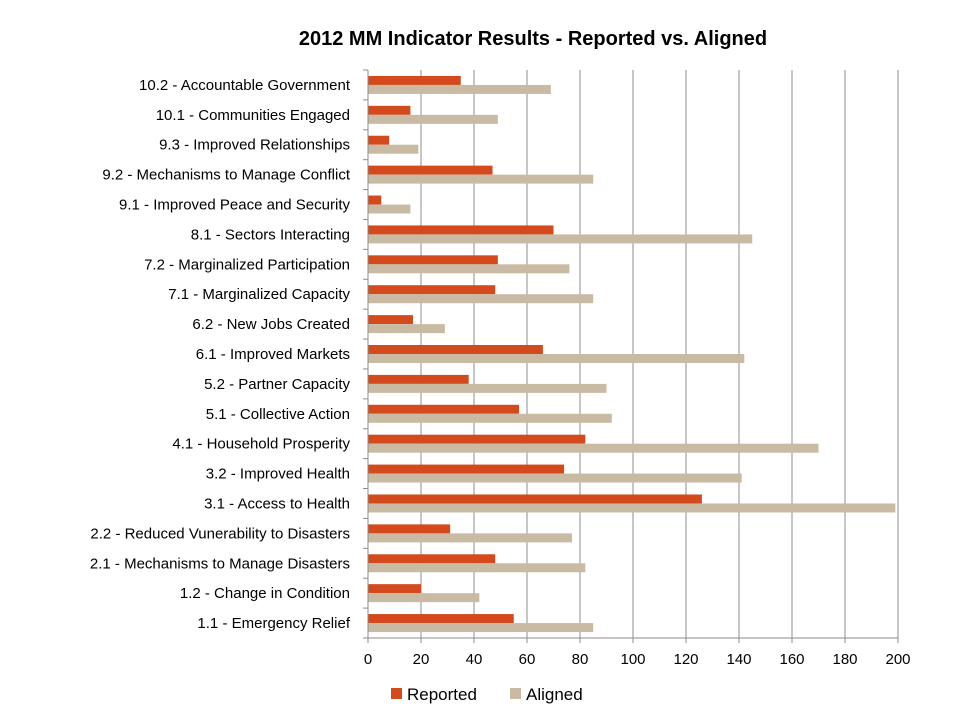 The image size is (960, 720). Describe the element at coordinates (261, 444) in the screenshot. I see `category-label: 4.1 - Household Prosperity` at that location.